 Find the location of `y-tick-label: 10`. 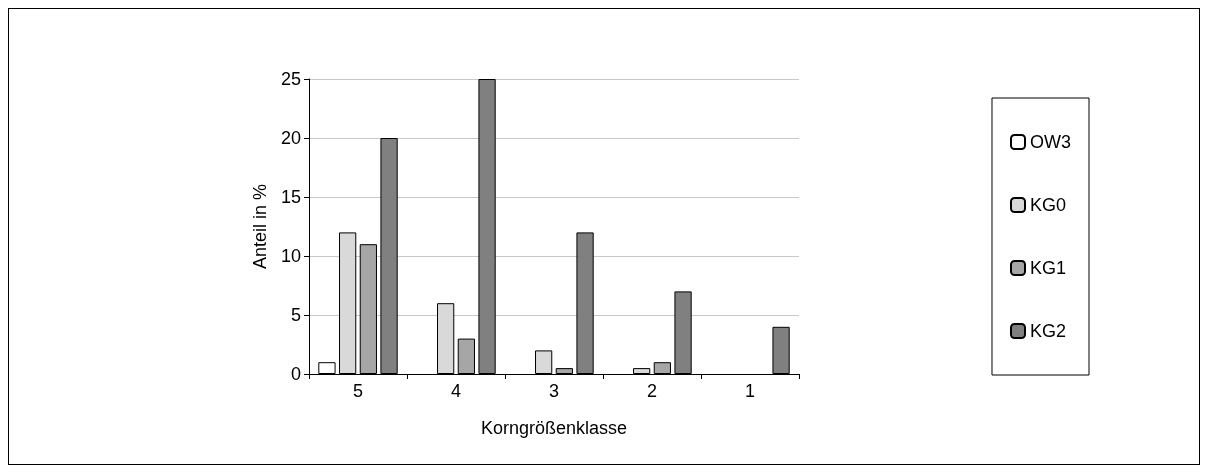

y-tick-label: 10 is located at coordinates (290, 256).